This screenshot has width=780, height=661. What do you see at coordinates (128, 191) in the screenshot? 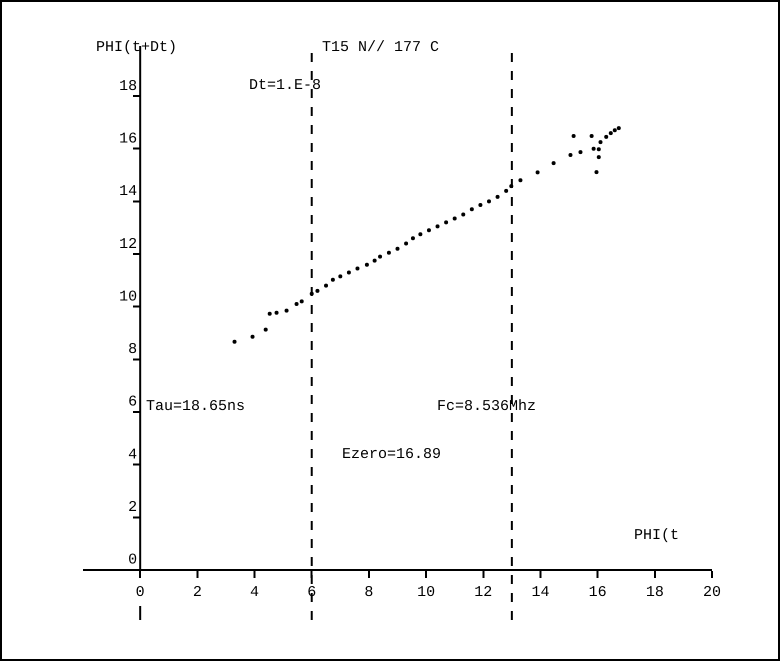
I see `y-tick-label: 14` at bounding box center [128, 191].